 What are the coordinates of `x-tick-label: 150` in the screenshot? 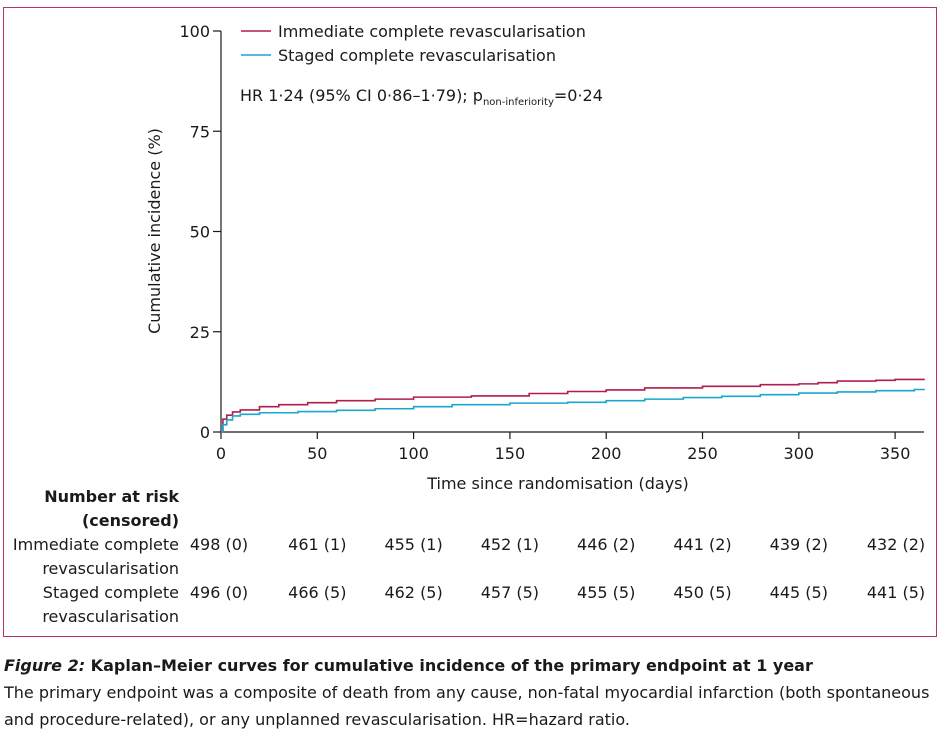 It's located at (510, 453).